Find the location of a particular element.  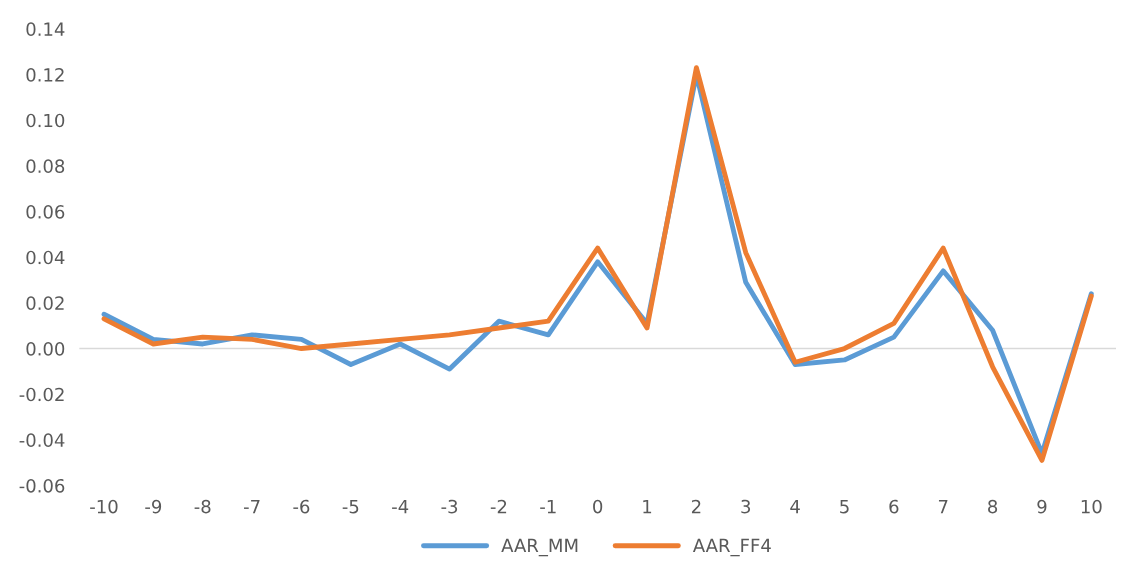

y-tick-label: 0.12 is located at coordinates (45, 75).